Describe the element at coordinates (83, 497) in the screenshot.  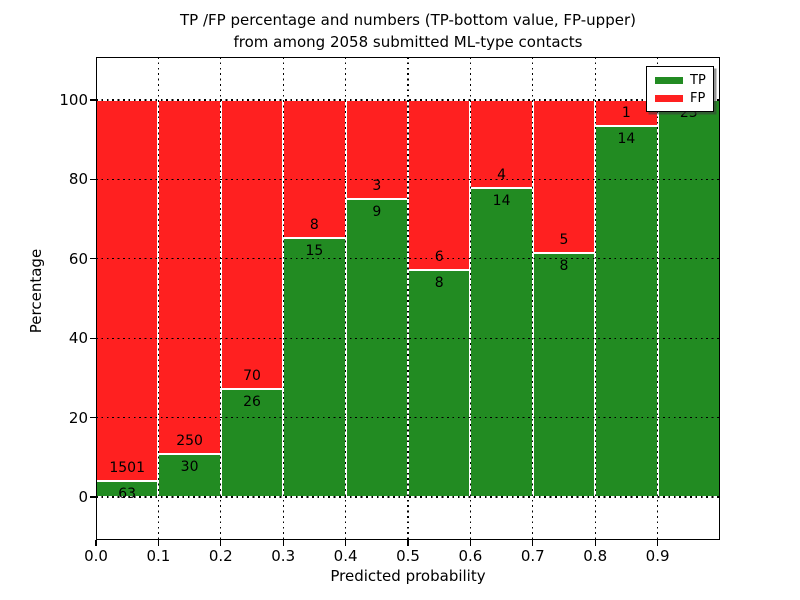
I see `y-tick-label: 0` at that location.